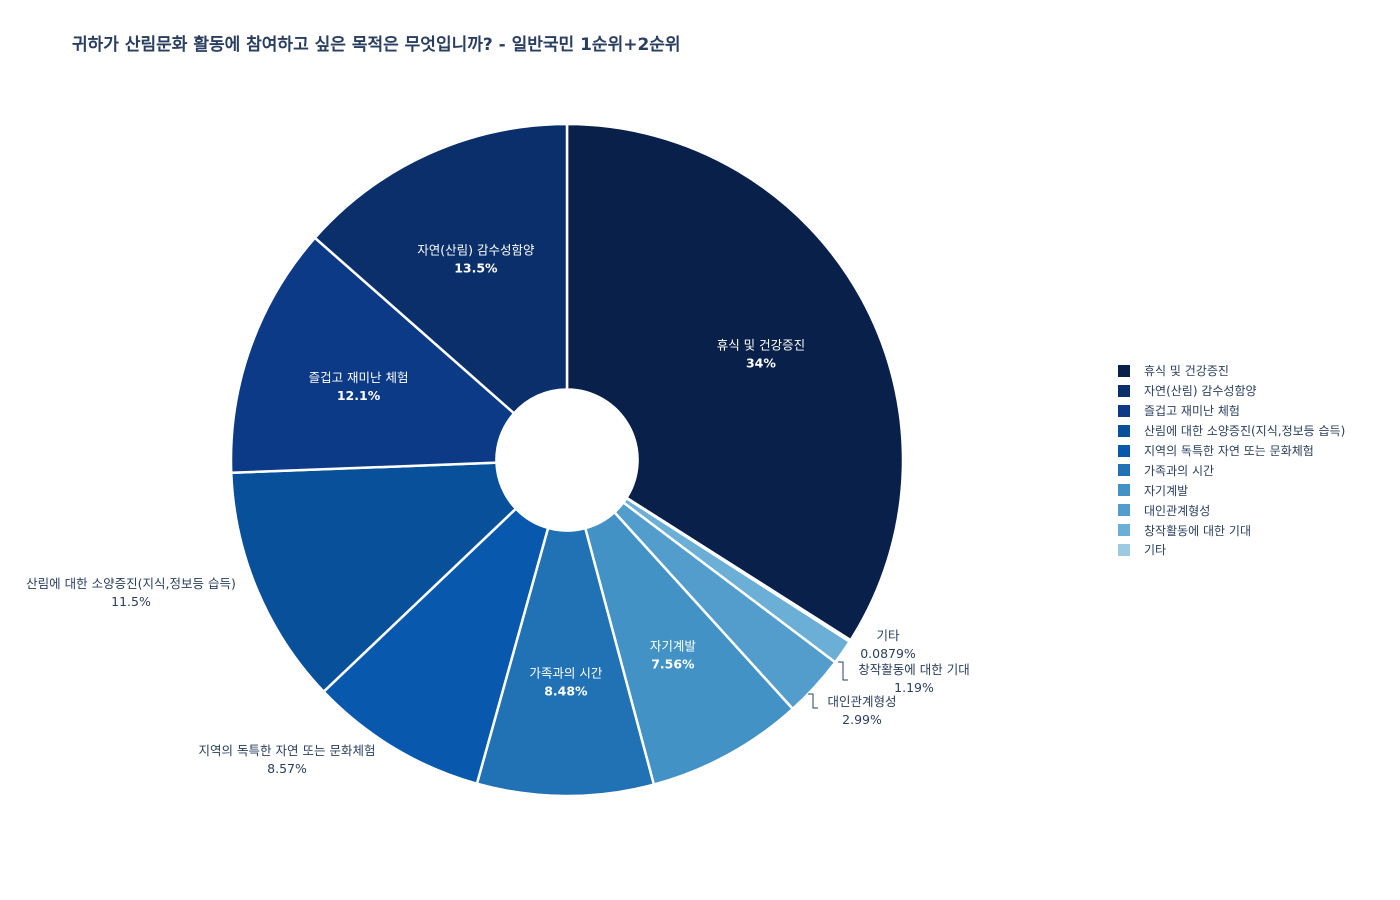 This screenshot has width=1400, height=900. I want to click on slice-2-label: 창작활동에 대한 기대, so click(913, 669).